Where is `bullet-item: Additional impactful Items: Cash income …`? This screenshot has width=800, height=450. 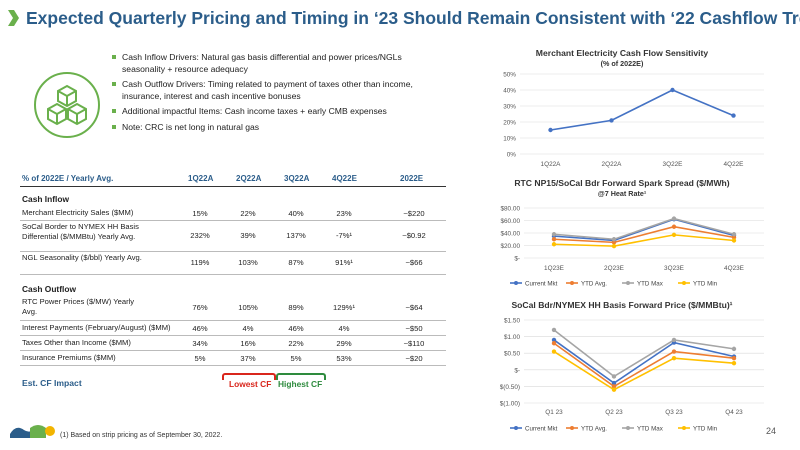 bullet-item: Additional impactful Items: Cash income … is located at coordinates (272, 112).